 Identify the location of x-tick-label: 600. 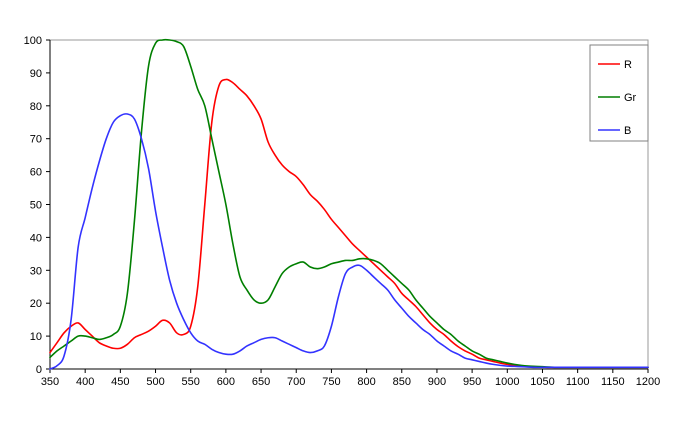
(226, 382).